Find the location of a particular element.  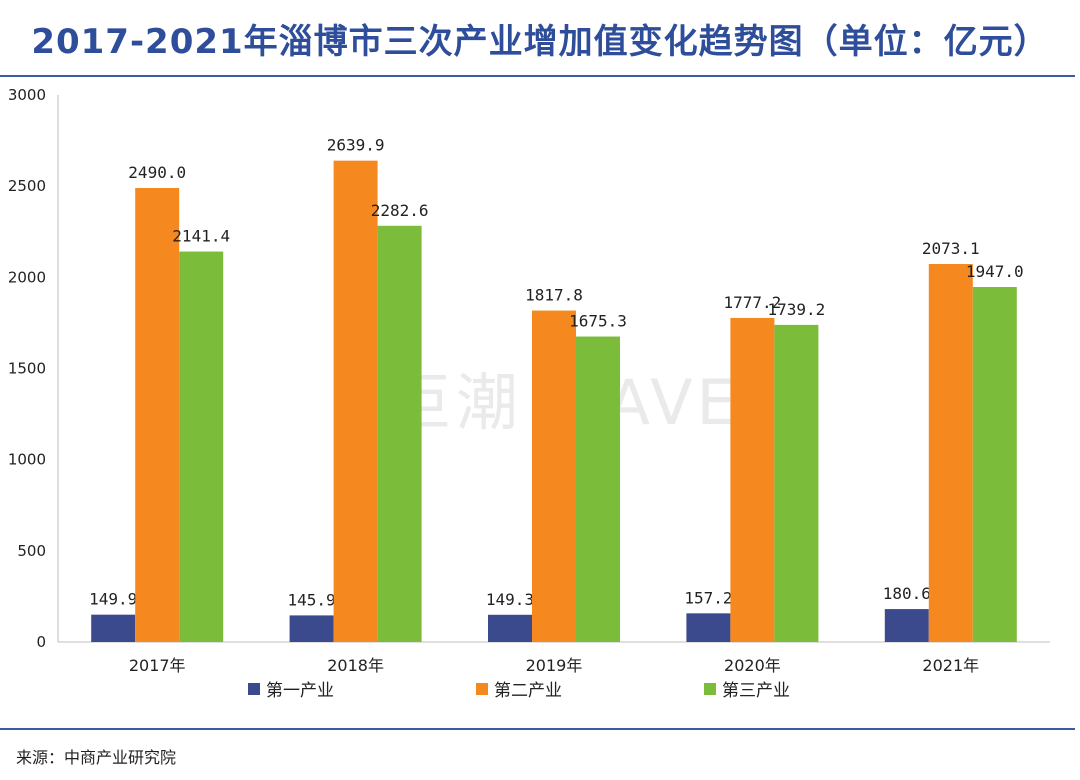

data-label: 149.3 is located at coordinates (510, 599).